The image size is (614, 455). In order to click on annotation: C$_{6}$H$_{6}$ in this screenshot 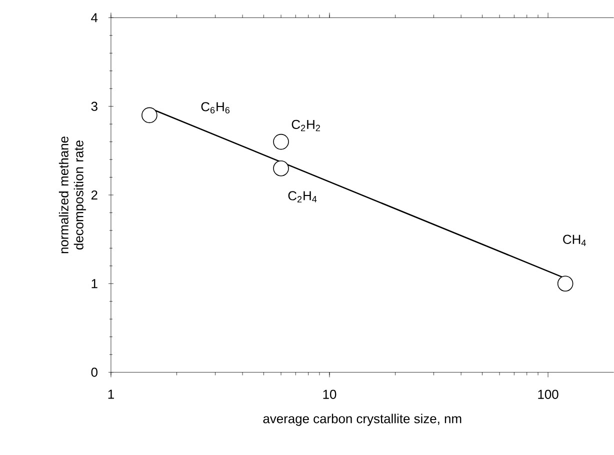, I will do `click(215, 108)`.